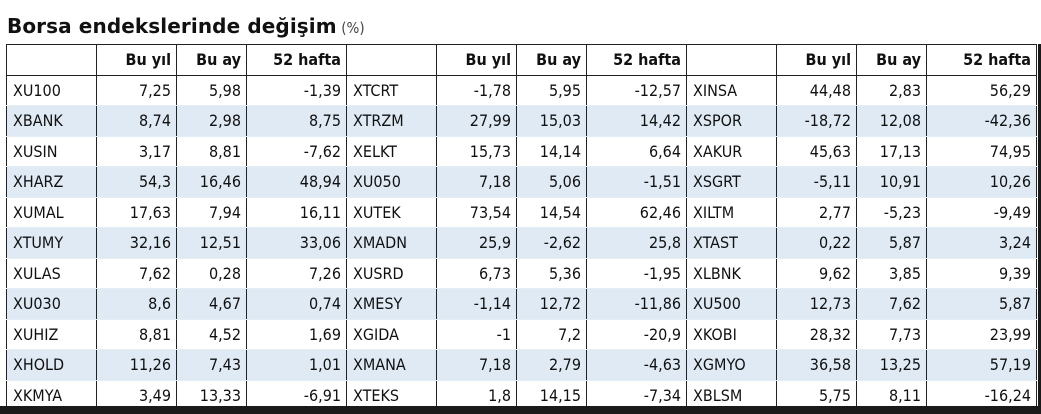  What do you see at coordinates (731, 395) in the screenshot?
I see `index-name-cell: XBLSM` at bounding box center [731, 395].